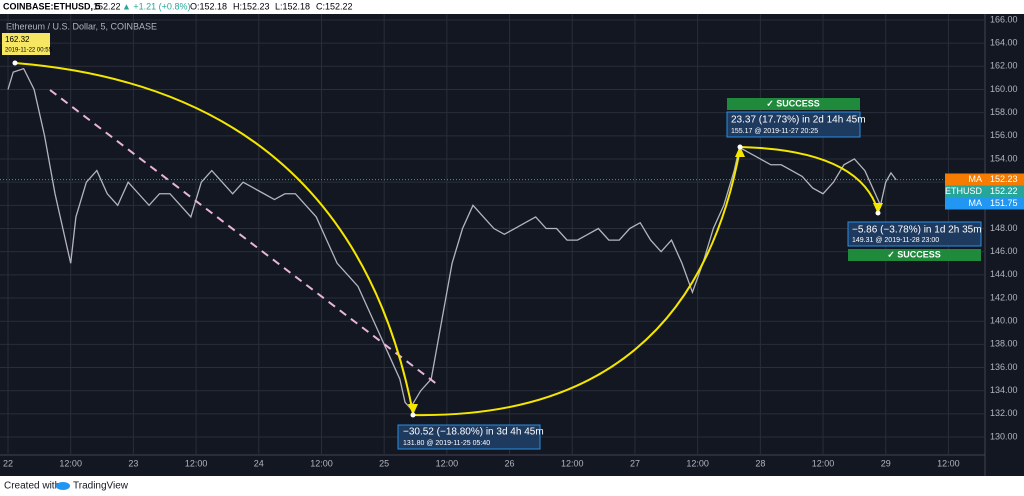 The height and width of the screenshot is (496, 1024). What do you see at coordinates (384, 463) in the screenshot?
I see `x-tick-label: 25` at bounding box center [384, 463].